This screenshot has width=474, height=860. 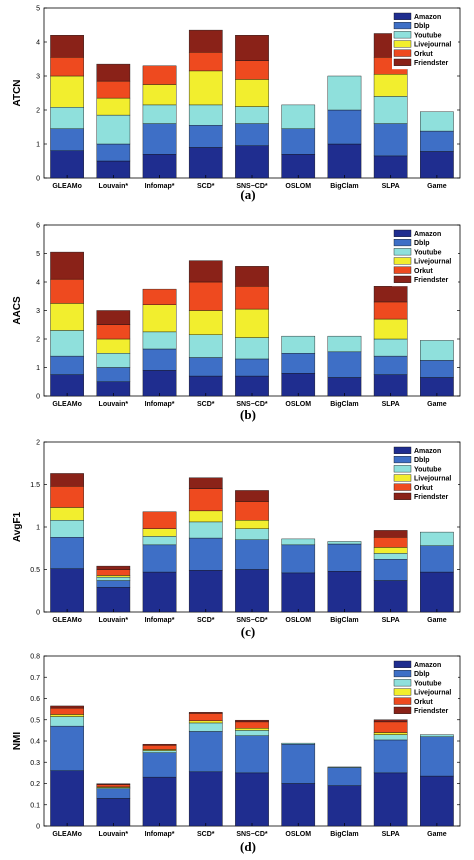 What do you see at coordinates (432, 45) in the screenshot?
I see `legend-entry: Livejournal` at bounding box center [432, 45].